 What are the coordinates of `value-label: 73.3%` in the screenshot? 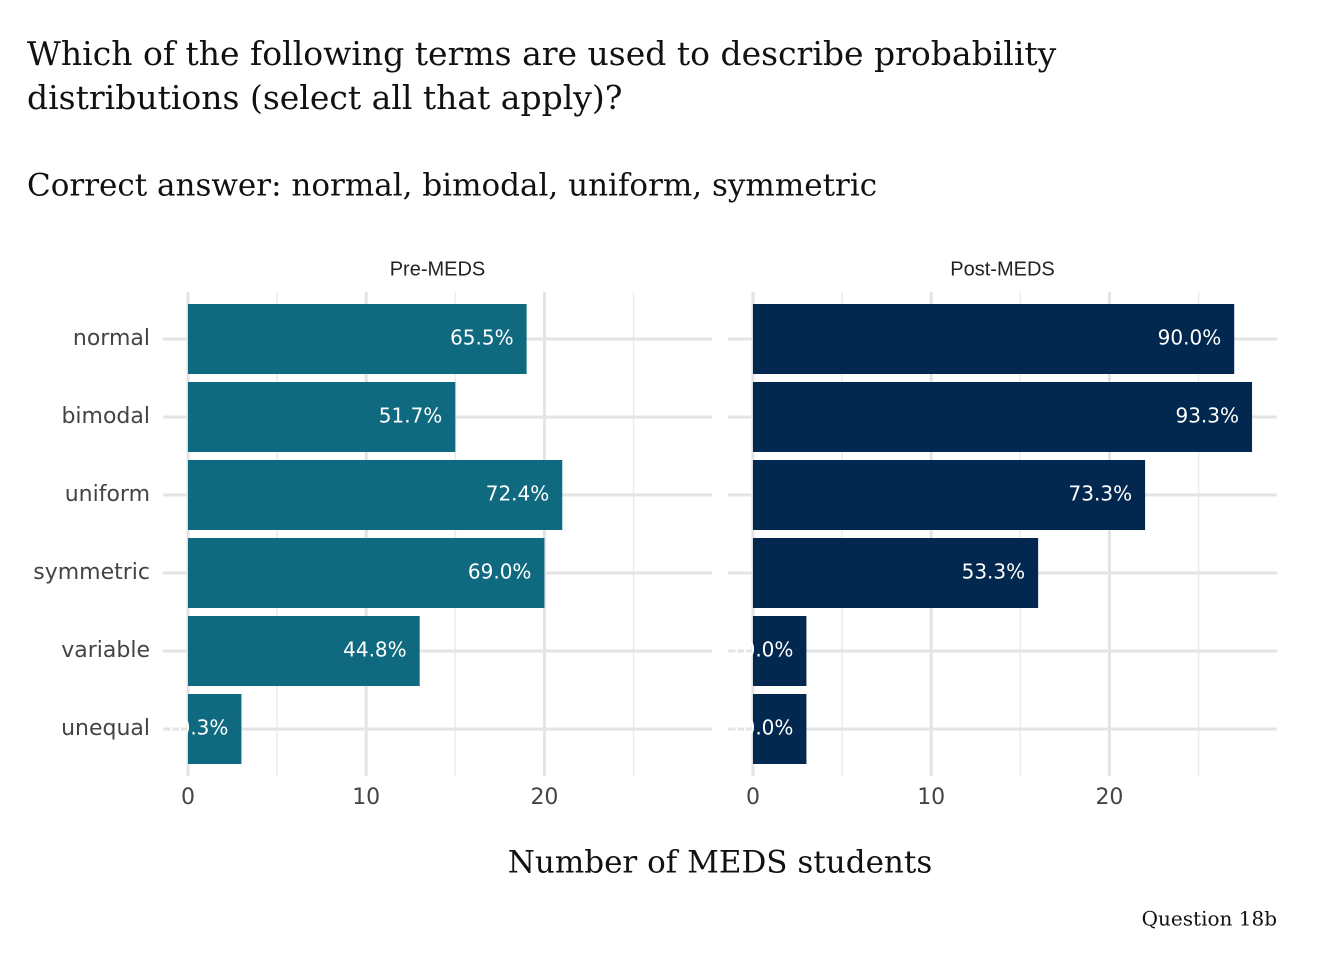 It's located at (1101, 494).